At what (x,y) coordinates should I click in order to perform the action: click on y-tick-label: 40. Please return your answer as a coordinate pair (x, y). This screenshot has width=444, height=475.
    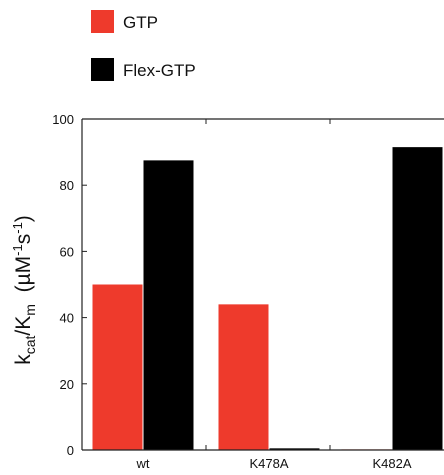
    Looking at the image, I should click on (67, 318).